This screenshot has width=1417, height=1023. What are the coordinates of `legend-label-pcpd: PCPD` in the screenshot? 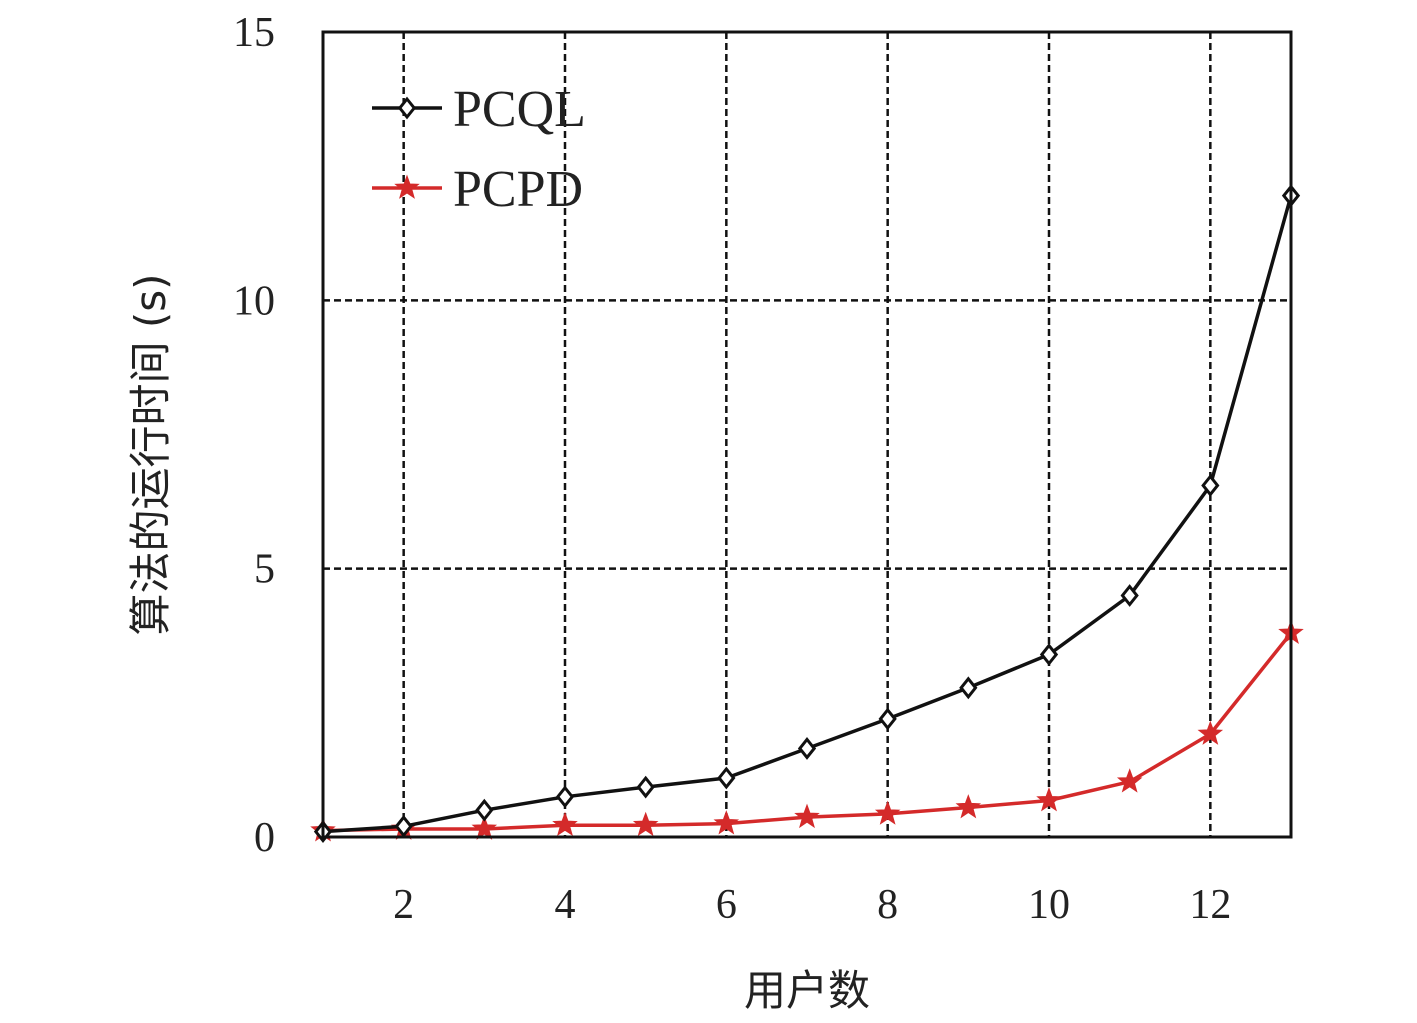 It's located at (518, 189).